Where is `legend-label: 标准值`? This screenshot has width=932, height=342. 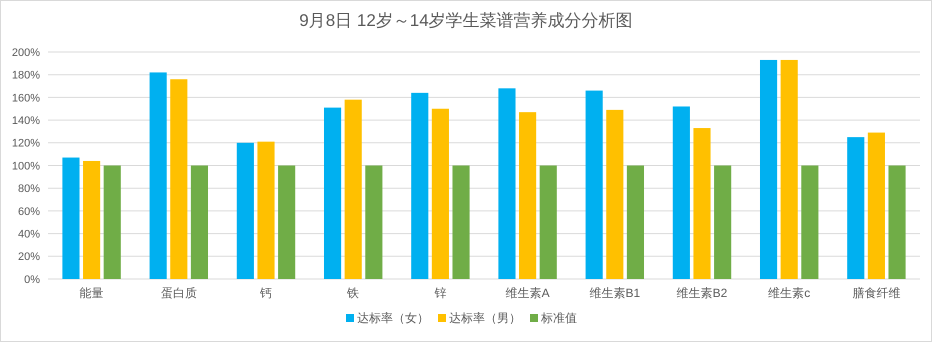
legend-label: 标准值 is located at coordinates (558, 318).